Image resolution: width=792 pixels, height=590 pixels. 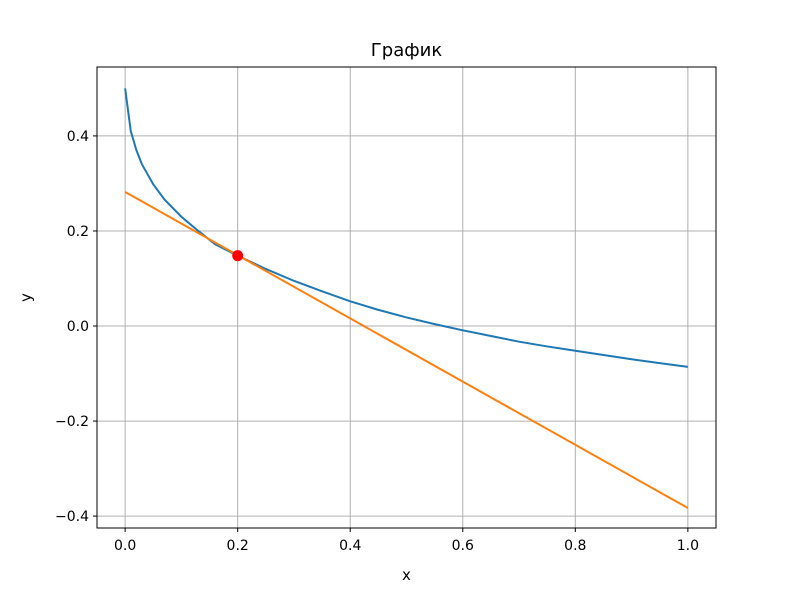 I want to click on y-tick-label: 0.2, so click(x=78, y=232).